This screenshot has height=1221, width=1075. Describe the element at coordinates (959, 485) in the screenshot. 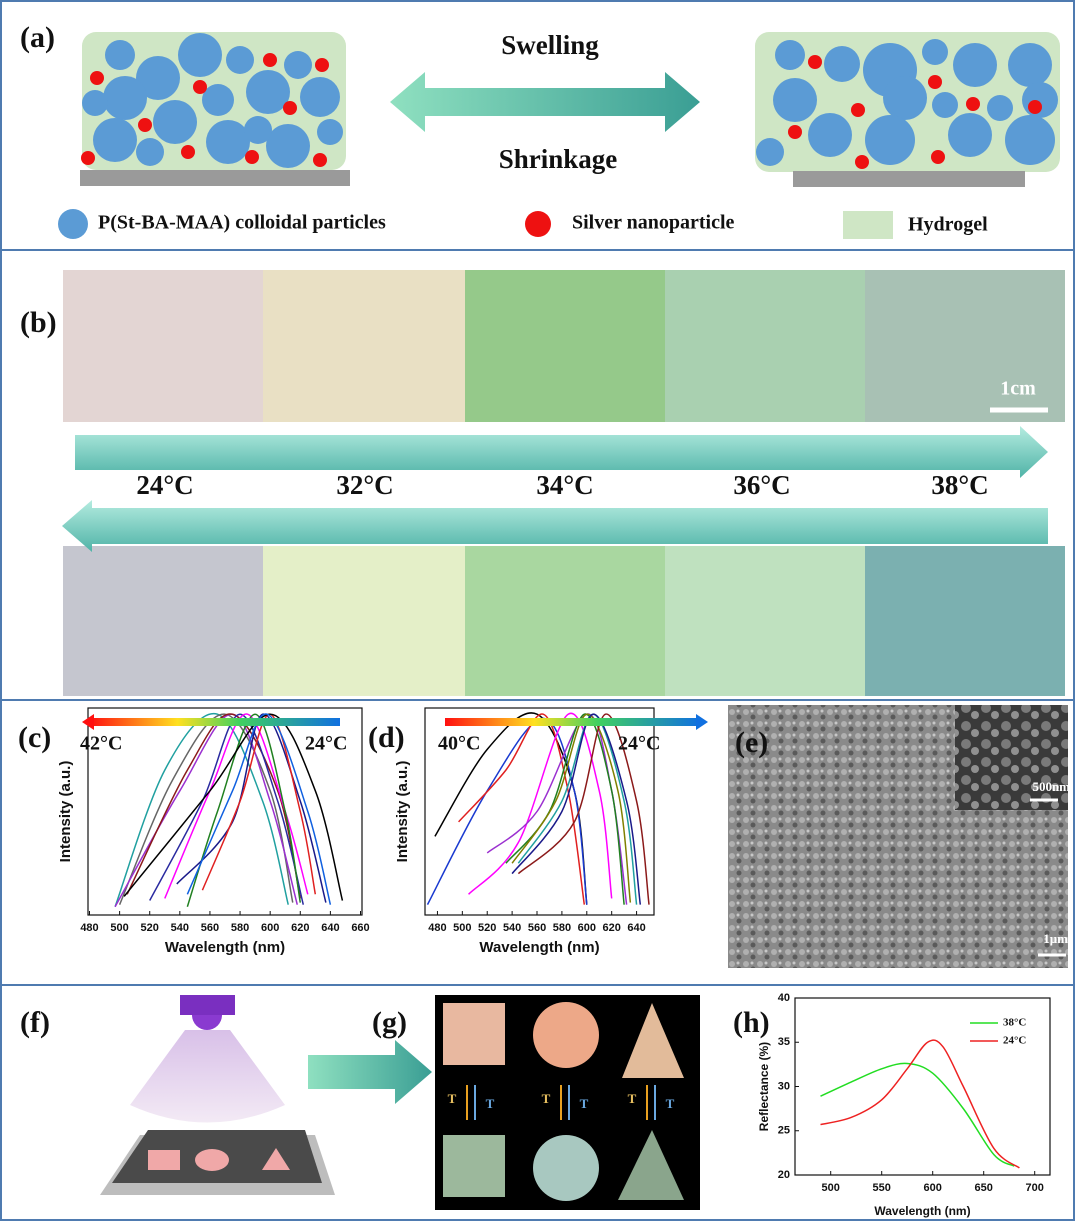

I see `temperature-label: 38°C` at that location.